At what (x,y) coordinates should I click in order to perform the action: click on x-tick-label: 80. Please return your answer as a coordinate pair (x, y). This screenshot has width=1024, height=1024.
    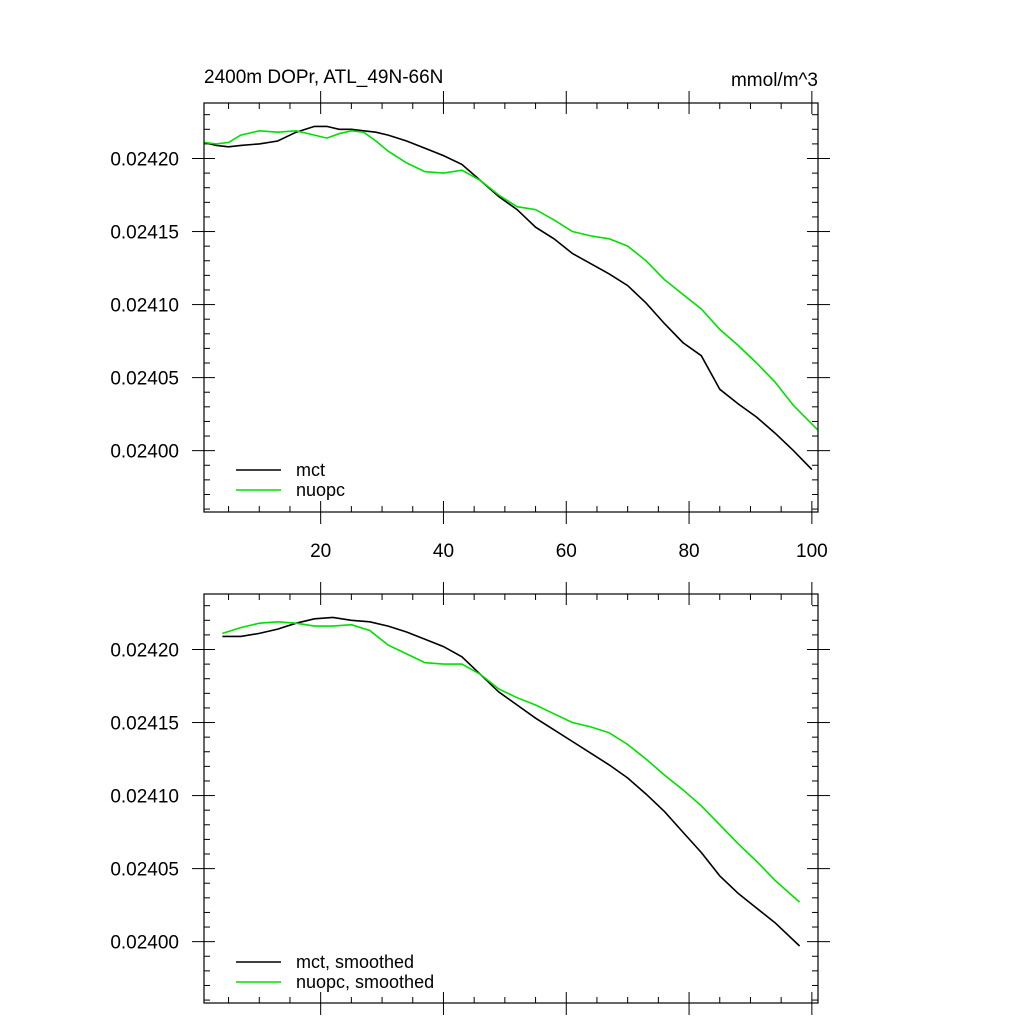
    Looking at the image, I should click on (688, 551).